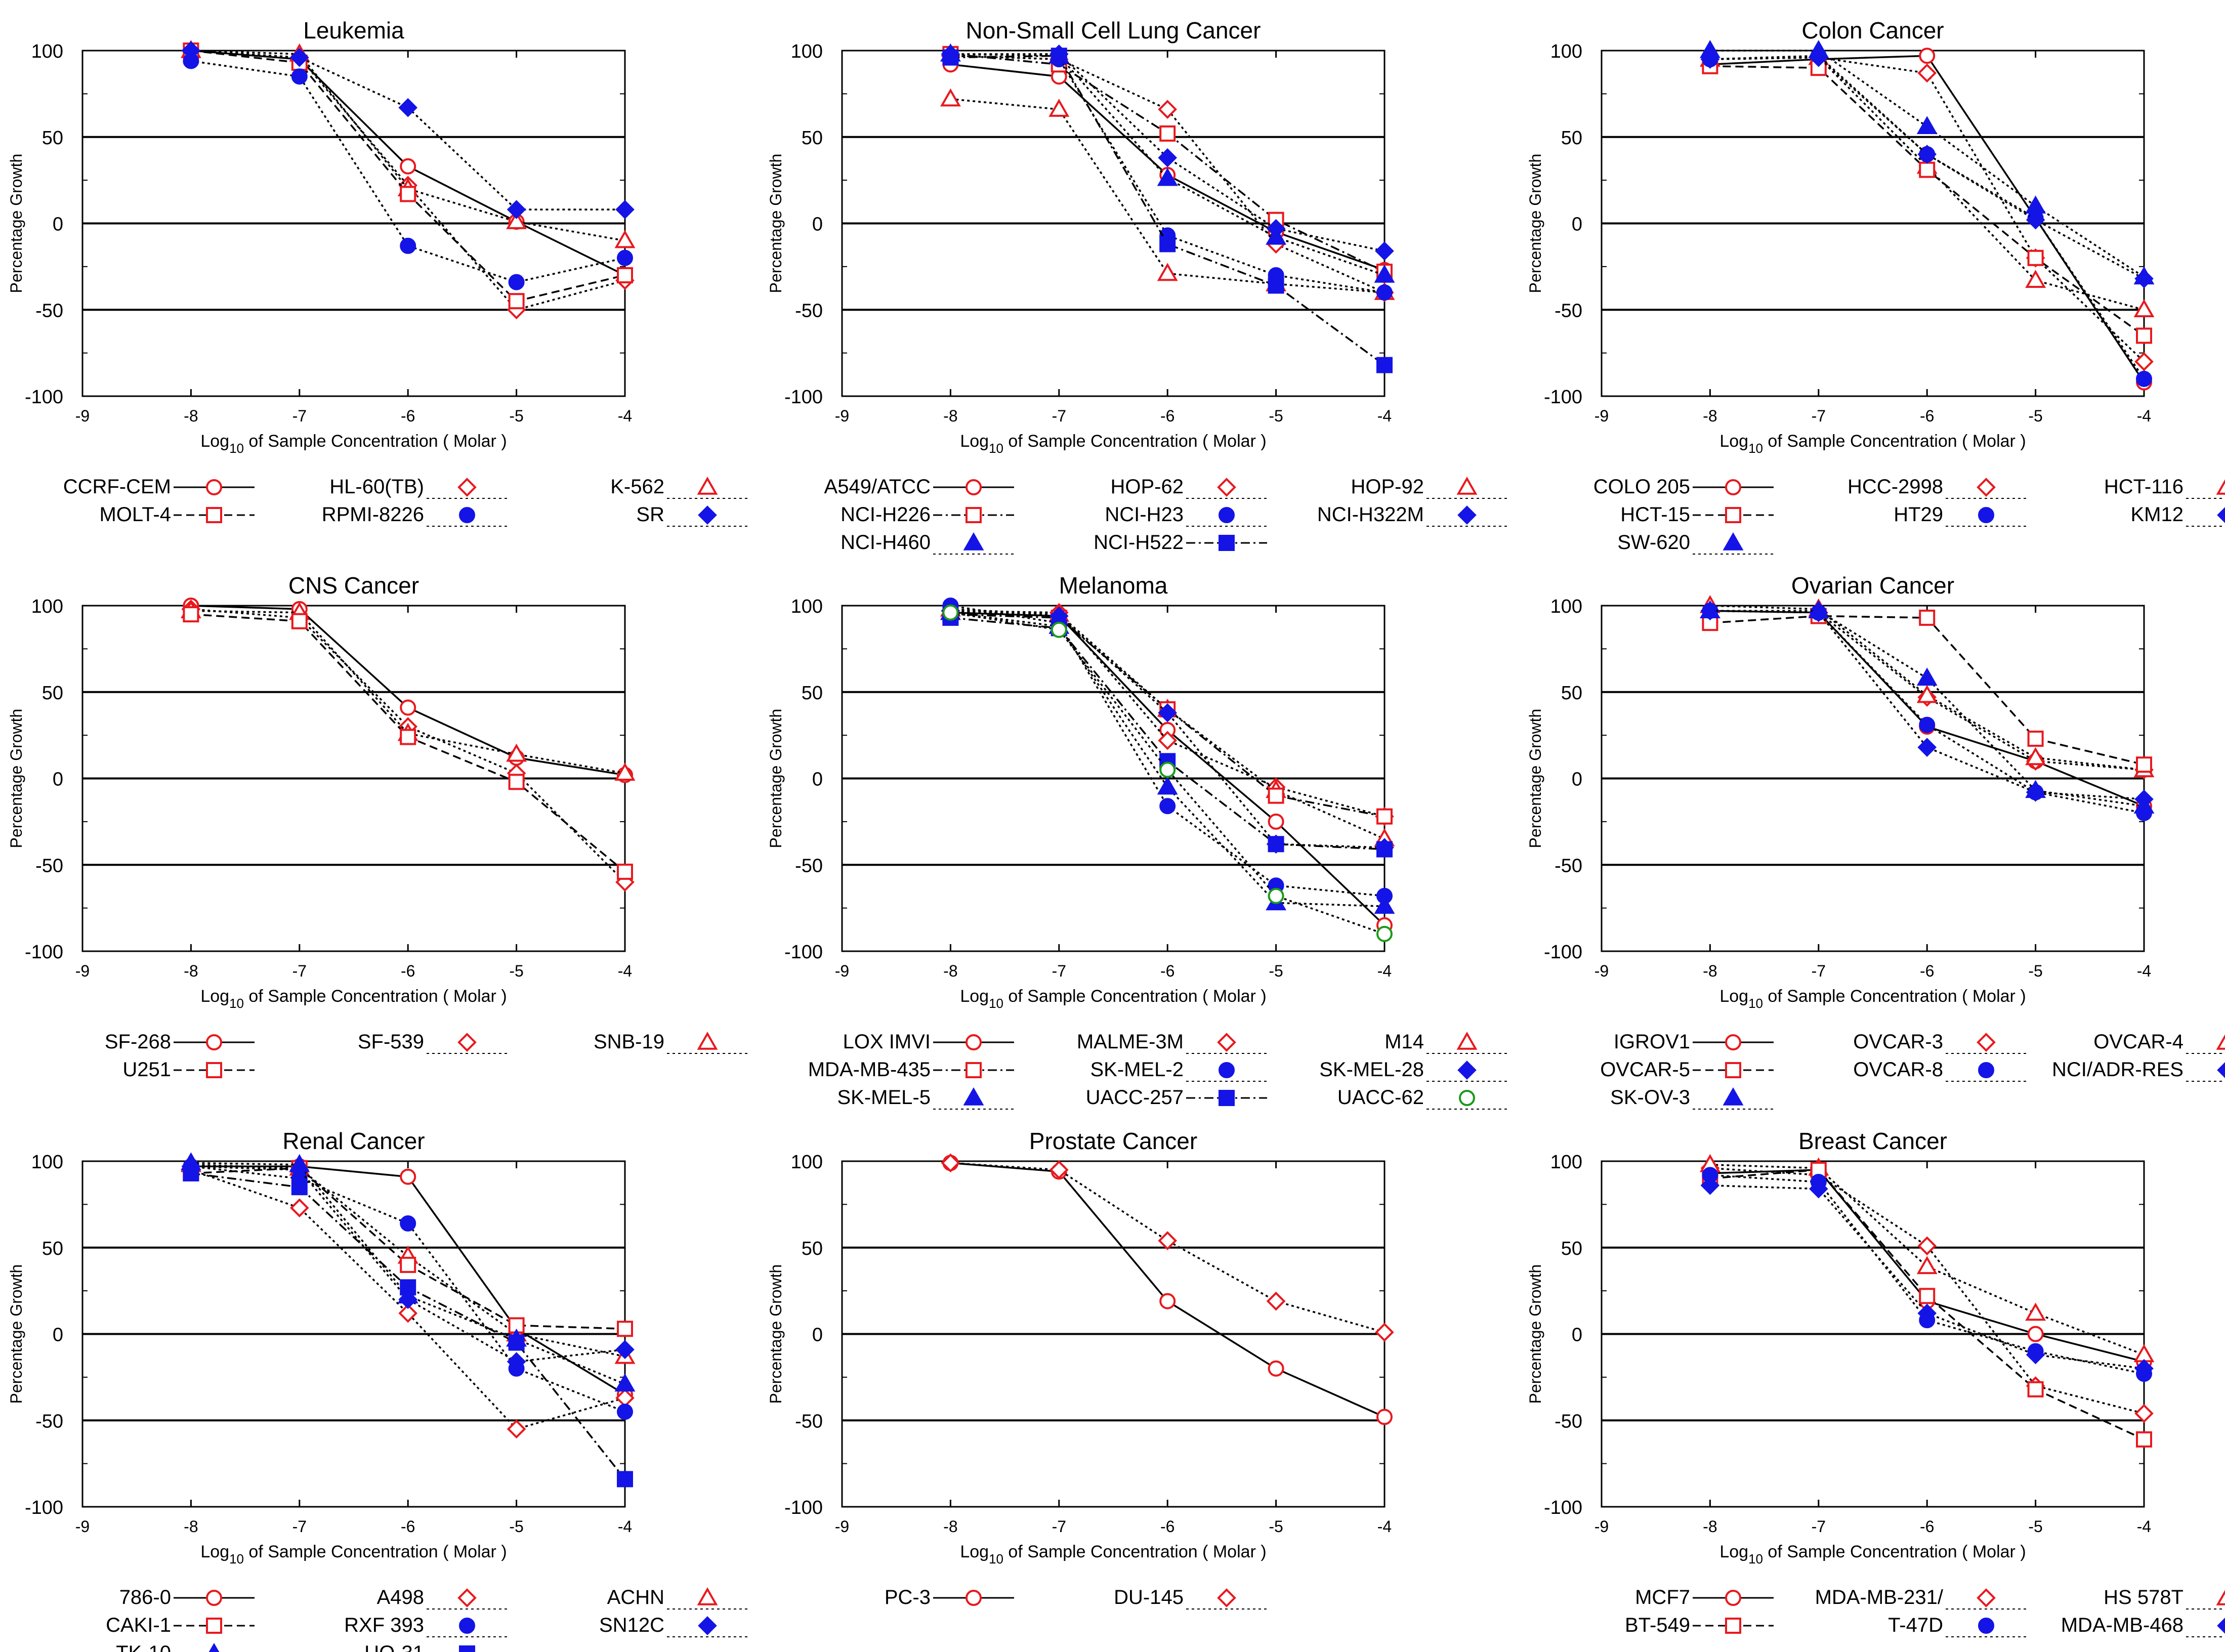 This screenshot has width=2225, height=1652. What do you see at coordinates (394, 1647) in the screenshot?
I see `legend-label: UO-31` at bounding box center [394, 1647].